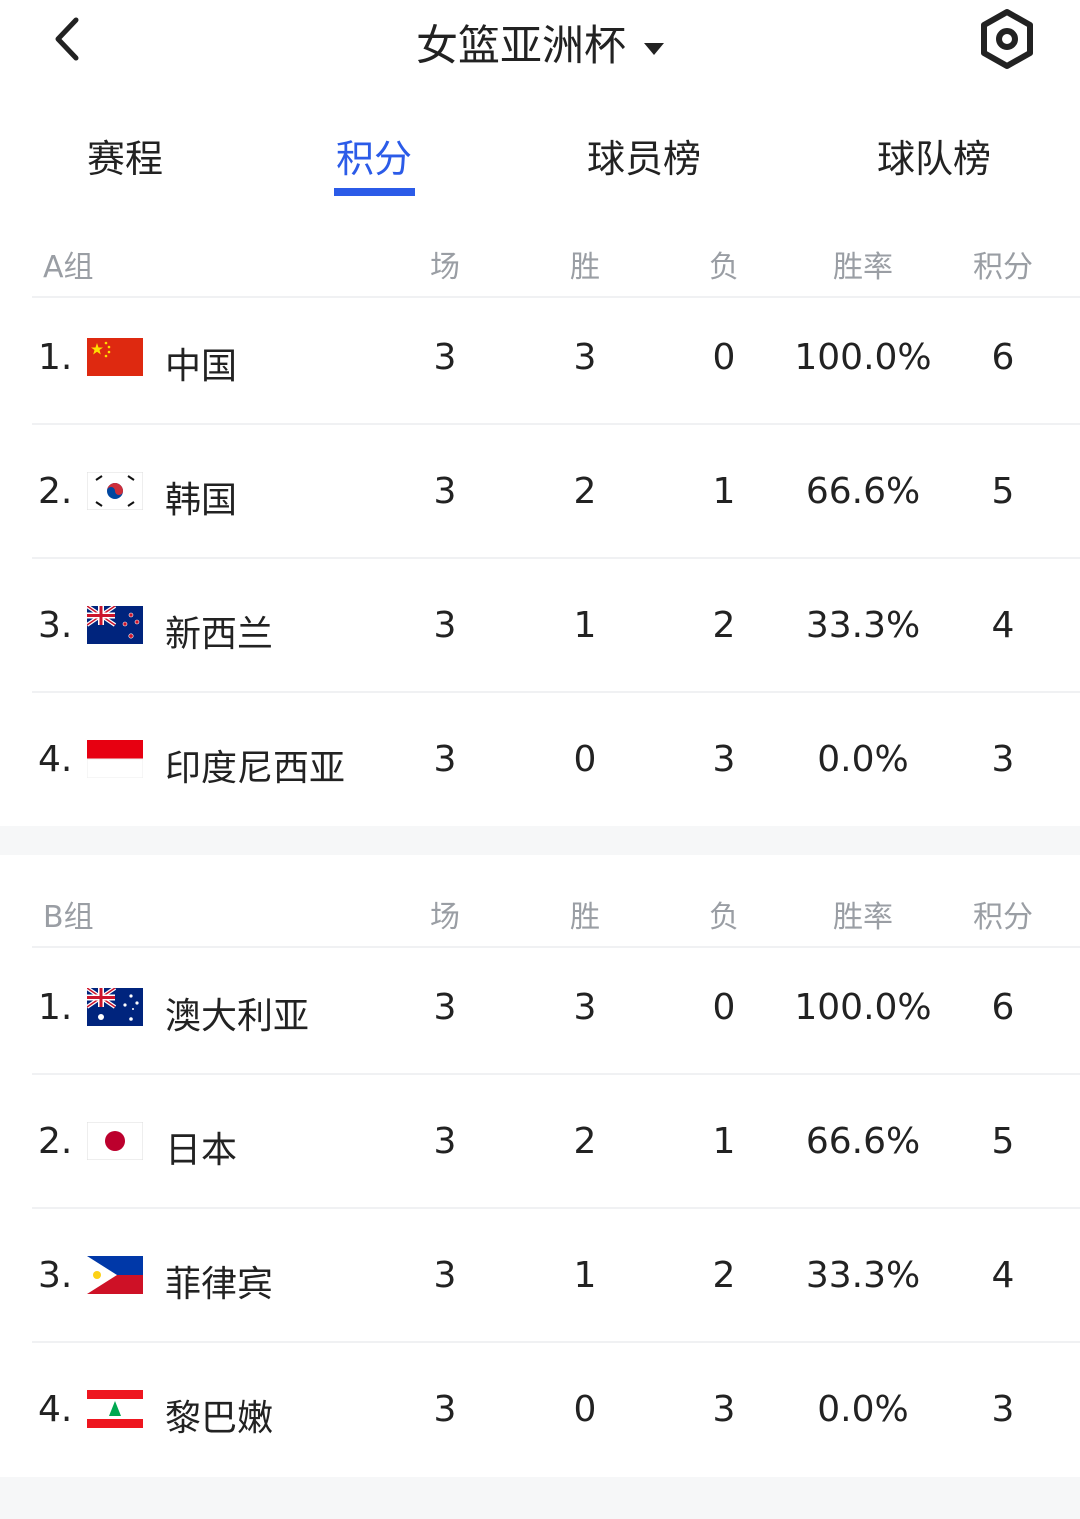  Describe the element at coordinates (540, 913) in the screenshot. I see `group-header: B组 场 胜 负 胜率 积分` at that location.